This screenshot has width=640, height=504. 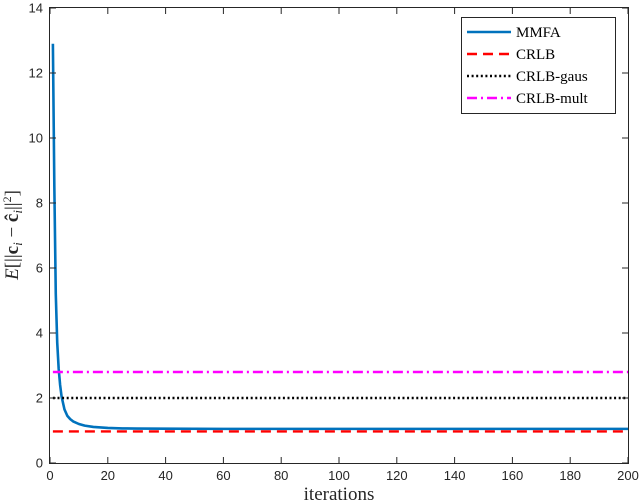 What do you see at coordinates (281, 475) in the screenshot?
I see `x-tick-label: 80` at bounding box center [281, 475].